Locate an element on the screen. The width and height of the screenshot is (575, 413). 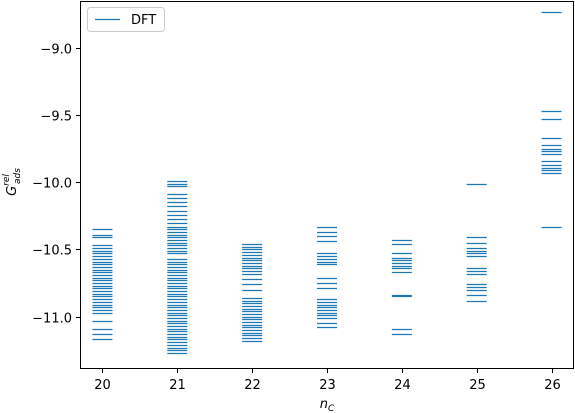
y-tick-label-0: −9.0 is located at coordinates (56, 50).